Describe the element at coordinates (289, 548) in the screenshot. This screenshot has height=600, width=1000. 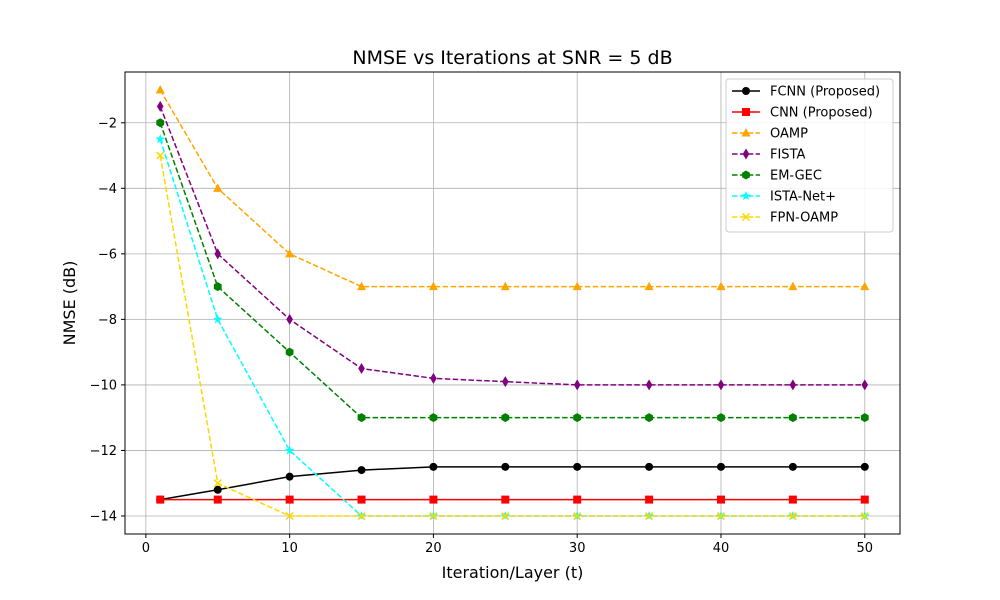
I see `x-tick-label: 10` at that location.